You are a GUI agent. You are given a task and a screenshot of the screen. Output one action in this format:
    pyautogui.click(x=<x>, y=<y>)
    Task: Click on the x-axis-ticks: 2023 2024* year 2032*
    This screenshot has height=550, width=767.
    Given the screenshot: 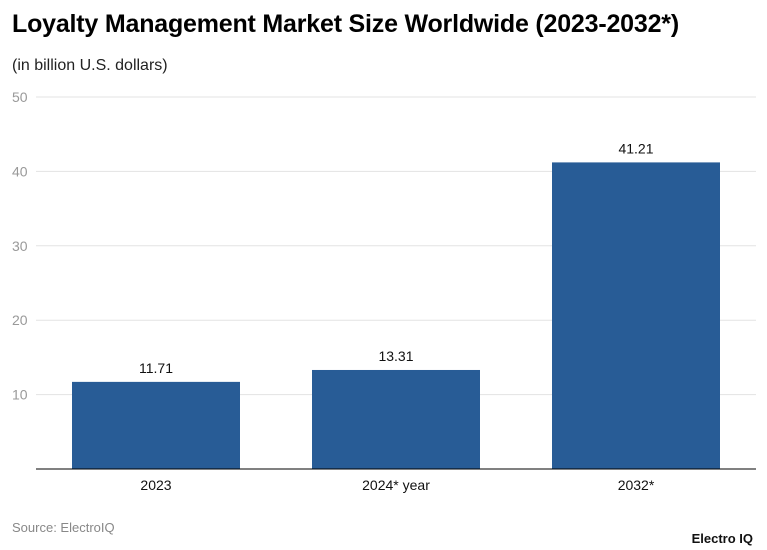 What is the action you would take?
    pyautogui.click(x=397, y=485)
    